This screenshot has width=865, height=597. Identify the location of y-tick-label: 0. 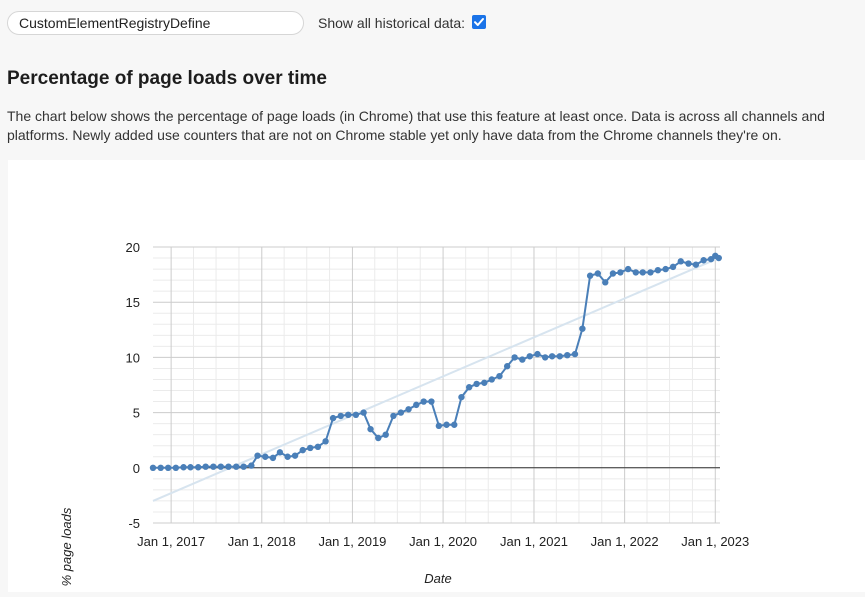
(136, 468).